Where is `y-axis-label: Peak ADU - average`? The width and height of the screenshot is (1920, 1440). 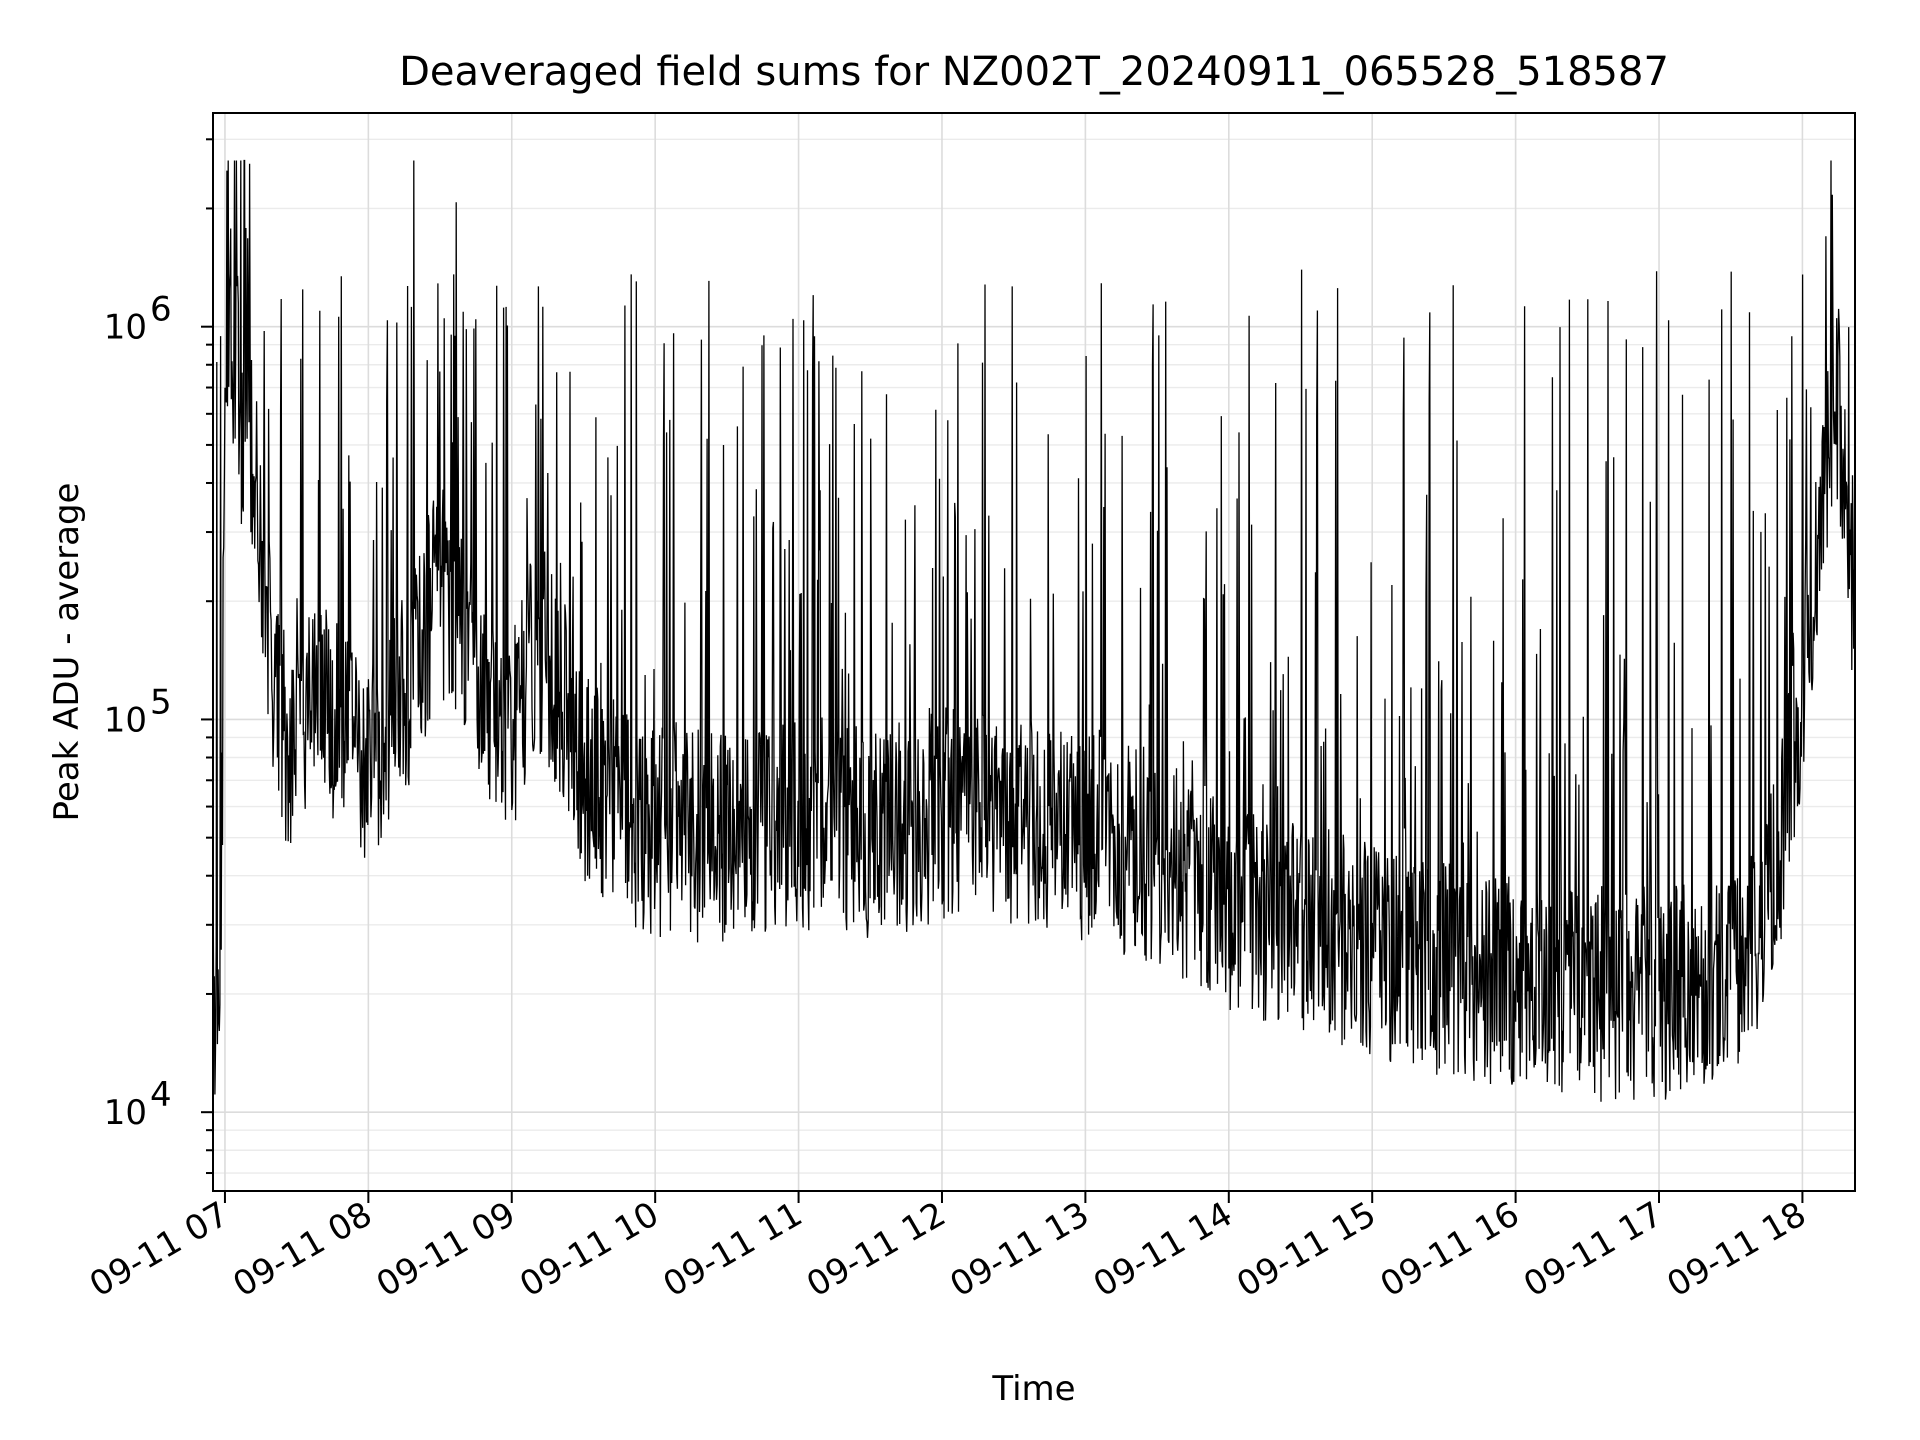 y-axis-label: Peak ADU - average is located at coordinates (67, 652).